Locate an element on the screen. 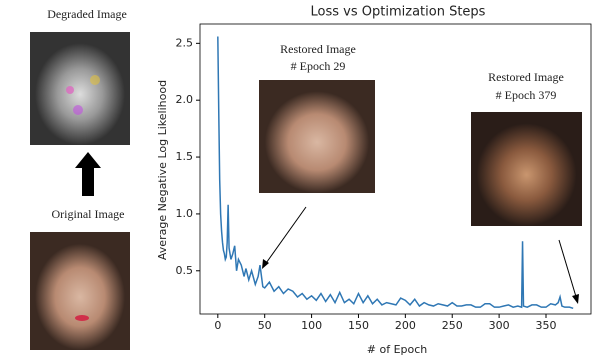  x-tick-label: 350 is located at coordinates (545, 325).